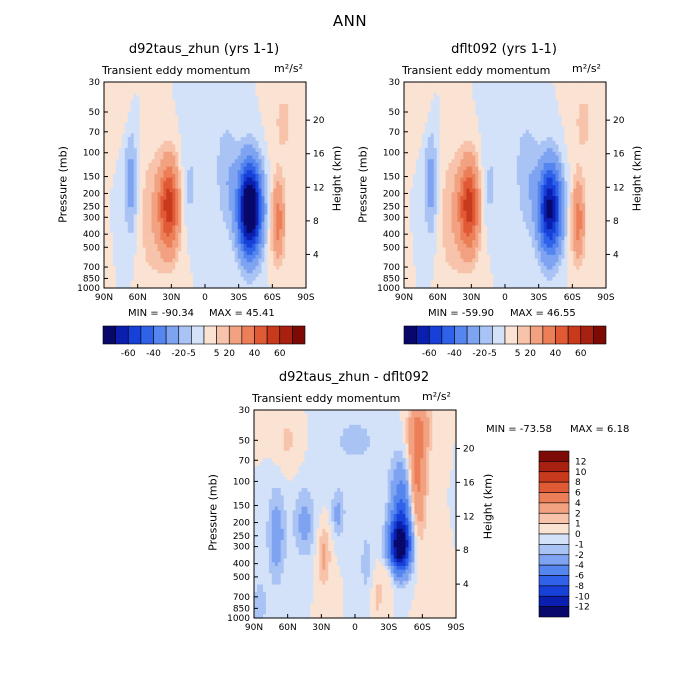  What do you see at coordinates (461, 313) in the screenshot?
I see `panel2-min: MIN = -59.90` at bounding box center [461, 313].